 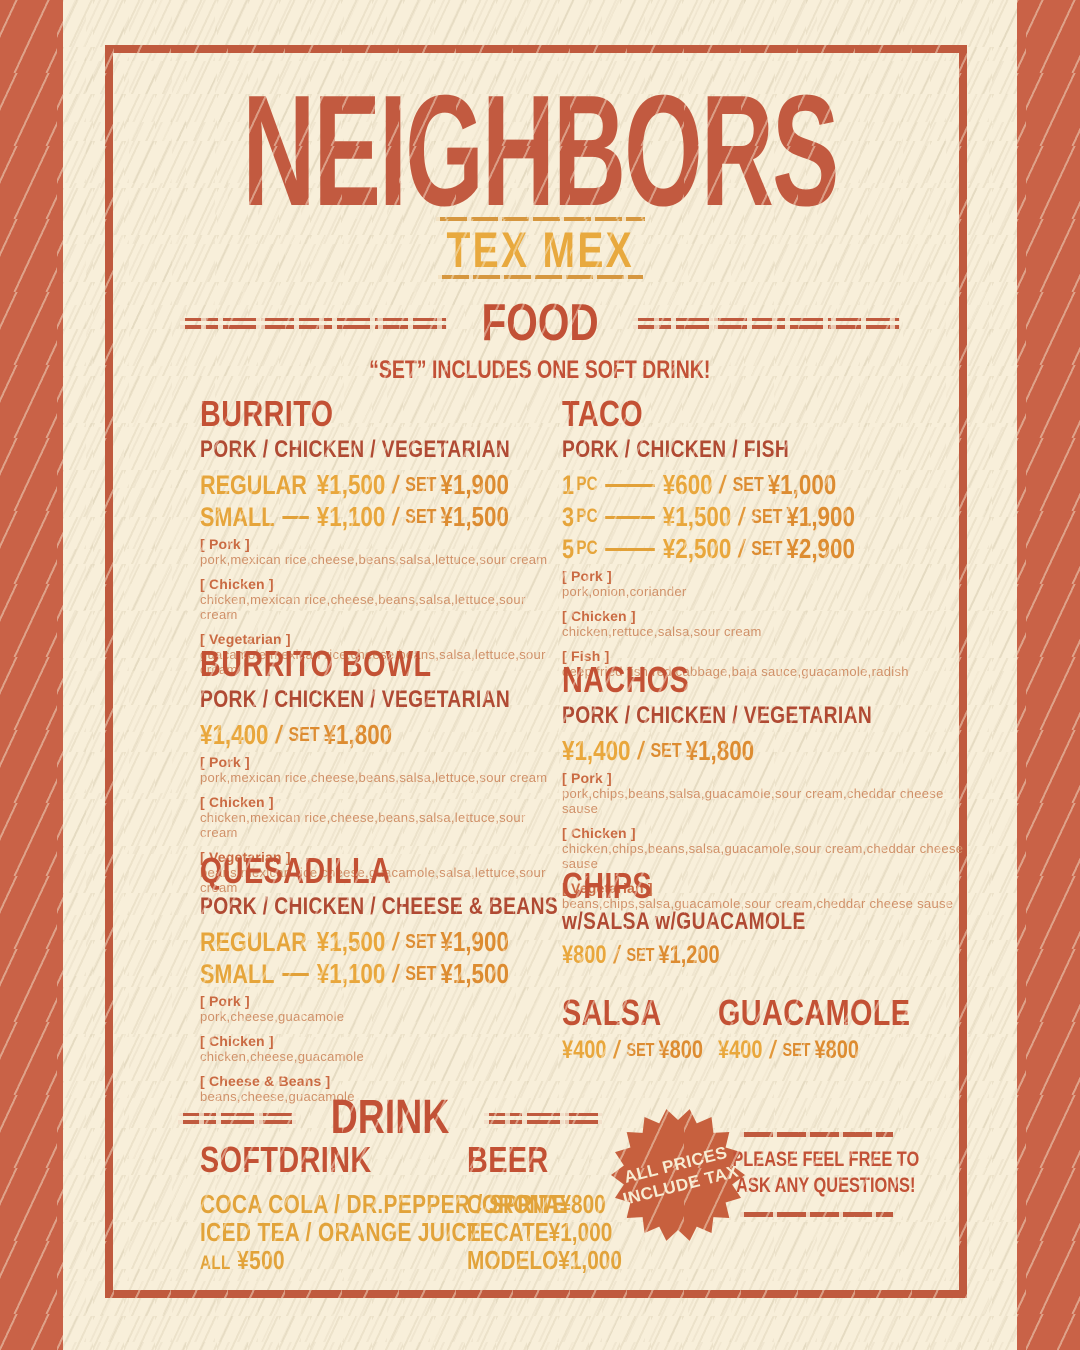 What do you see at coordinates (272, 1016) in the screenshot?
I see `detail-text: pork,cheese,guacamole` at bounding box center [272, 1016].